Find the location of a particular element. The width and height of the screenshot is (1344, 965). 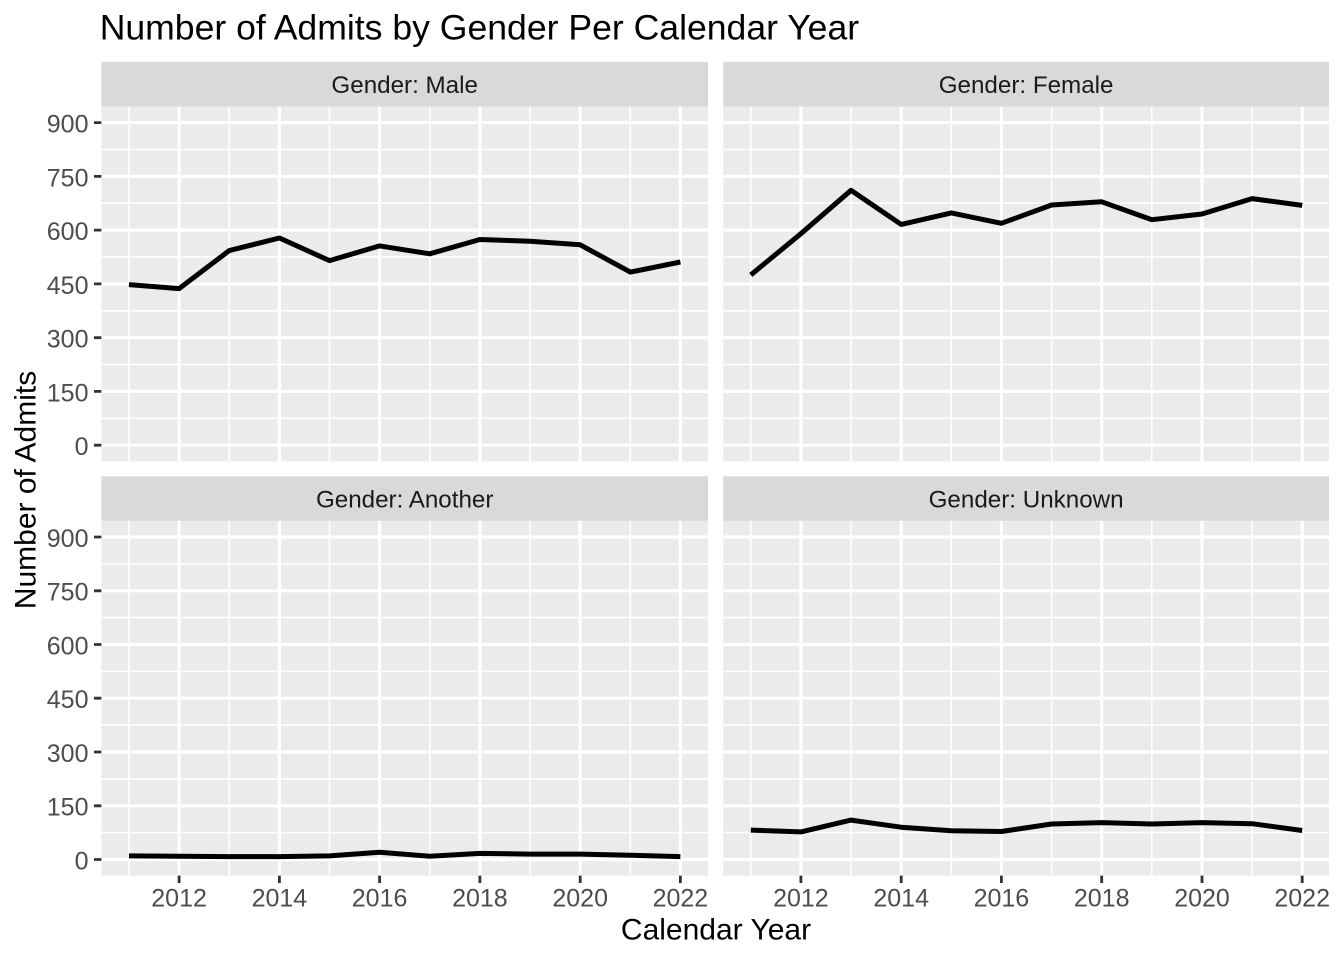

svg-text: Gender: Another is located at coordinates (405, 500).